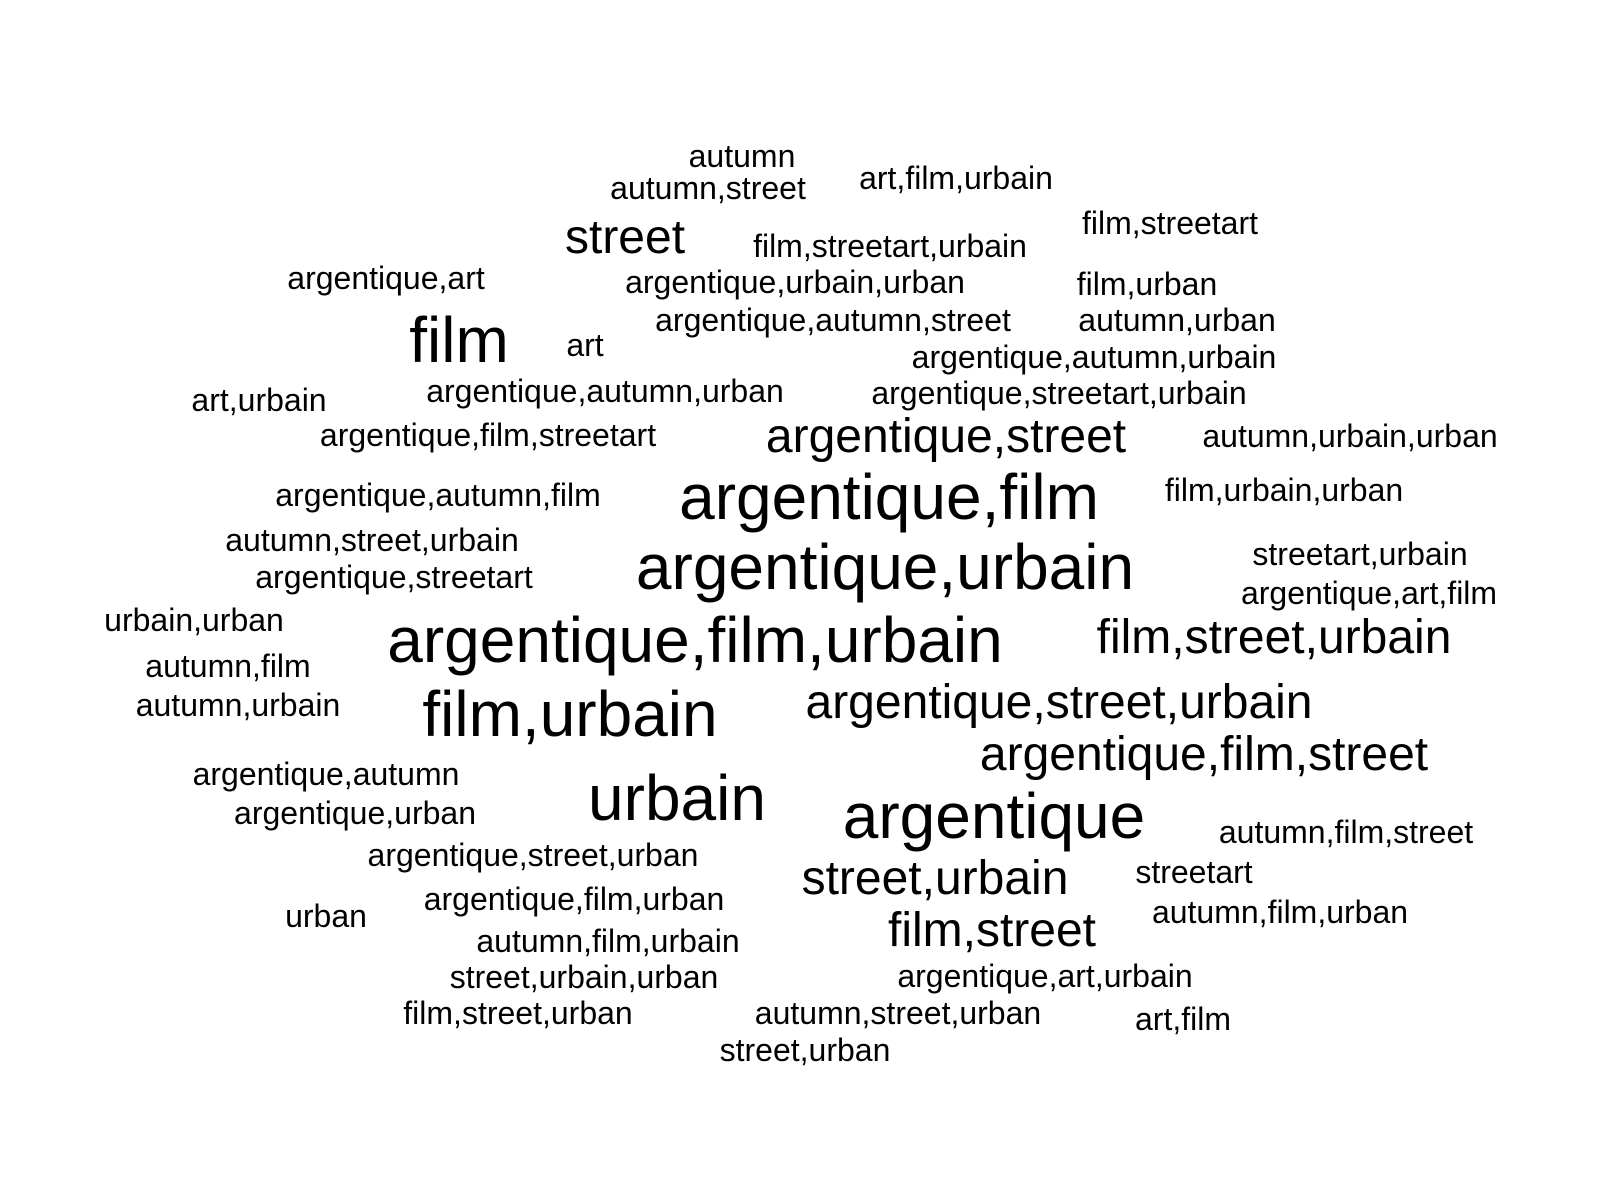 Image resolution: width=1600 pixels, height=1200 pixels. Describe the element at coordinates (890, 246) in the screenshot. I see `word-film-streetart-urbain: film,streetart,urbain` at that location.